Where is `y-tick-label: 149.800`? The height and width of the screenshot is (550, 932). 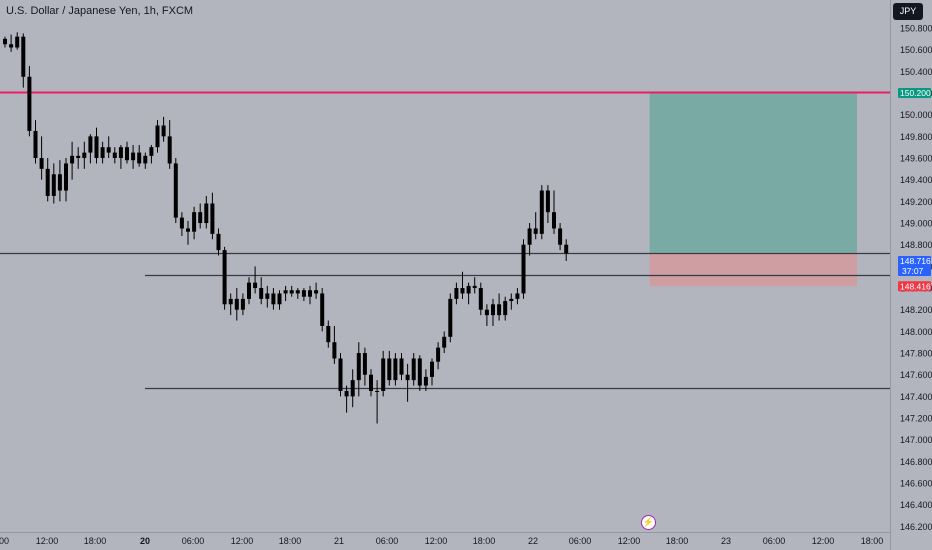
y-tick-label: 149.800 is located at coordinates (916, 137).